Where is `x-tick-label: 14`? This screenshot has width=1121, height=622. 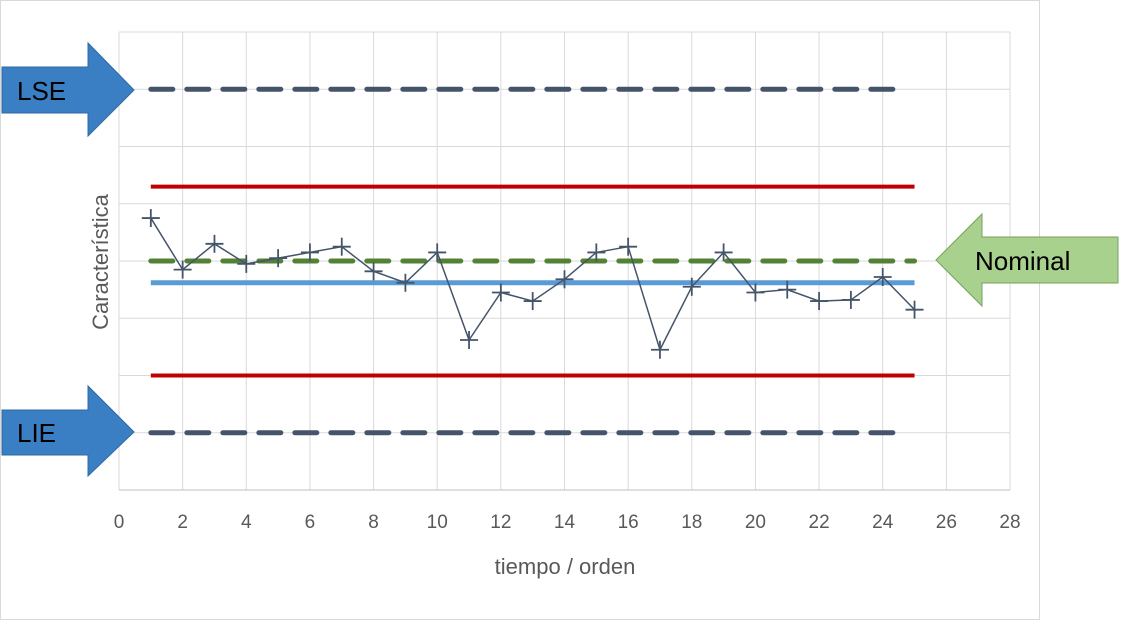 x-tick-label: 14 is located at coordinates (565, 522).